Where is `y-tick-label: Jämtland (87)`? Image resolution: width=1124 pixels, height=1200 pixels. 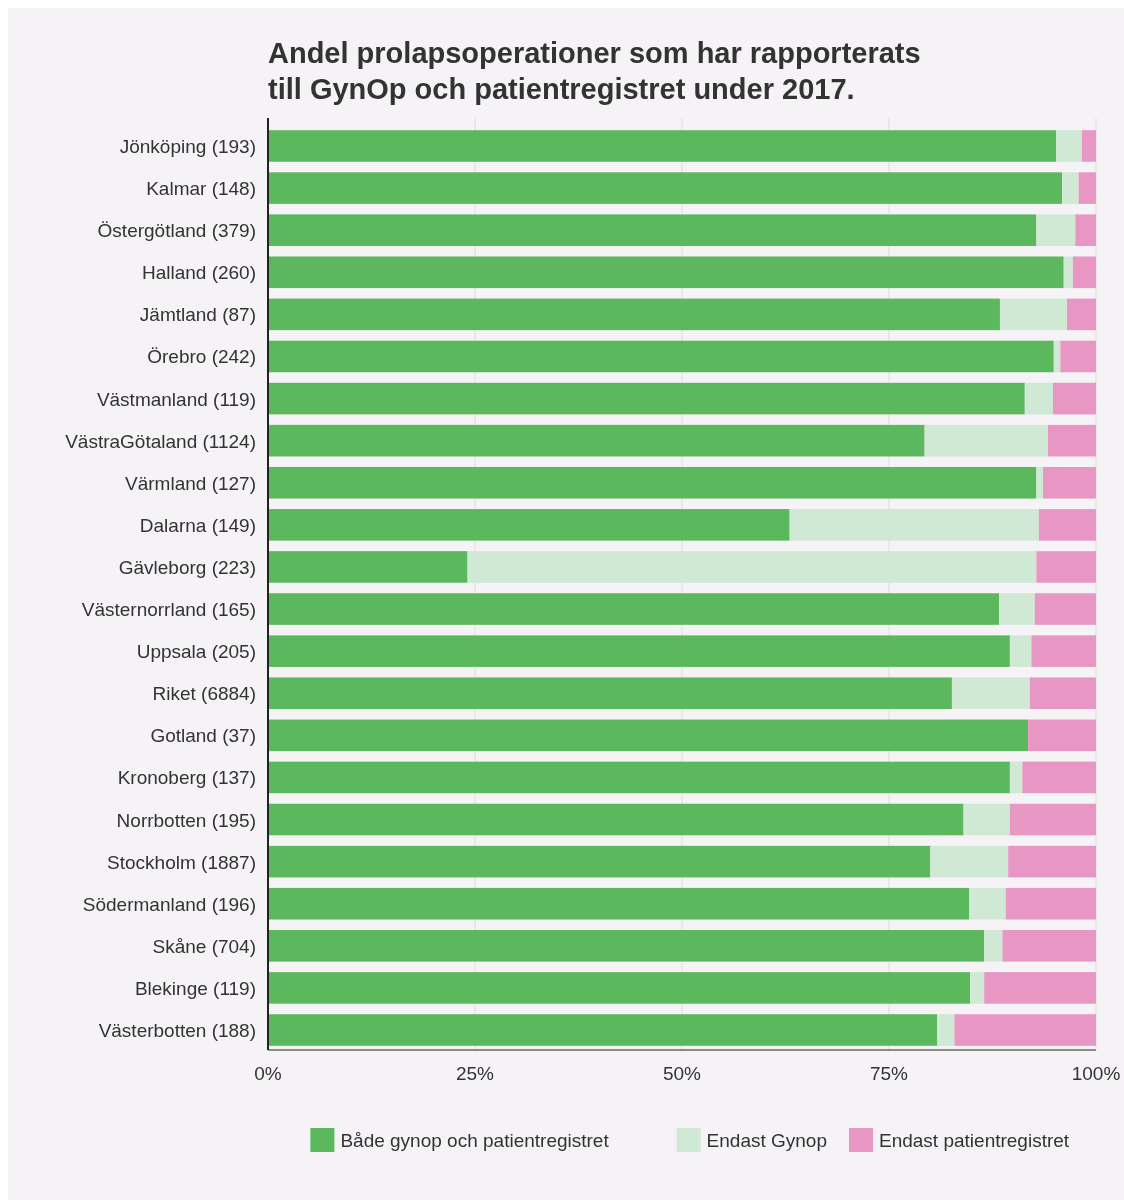 y-tick-label: Jämtland (87) is located at coordinates (197, 315).